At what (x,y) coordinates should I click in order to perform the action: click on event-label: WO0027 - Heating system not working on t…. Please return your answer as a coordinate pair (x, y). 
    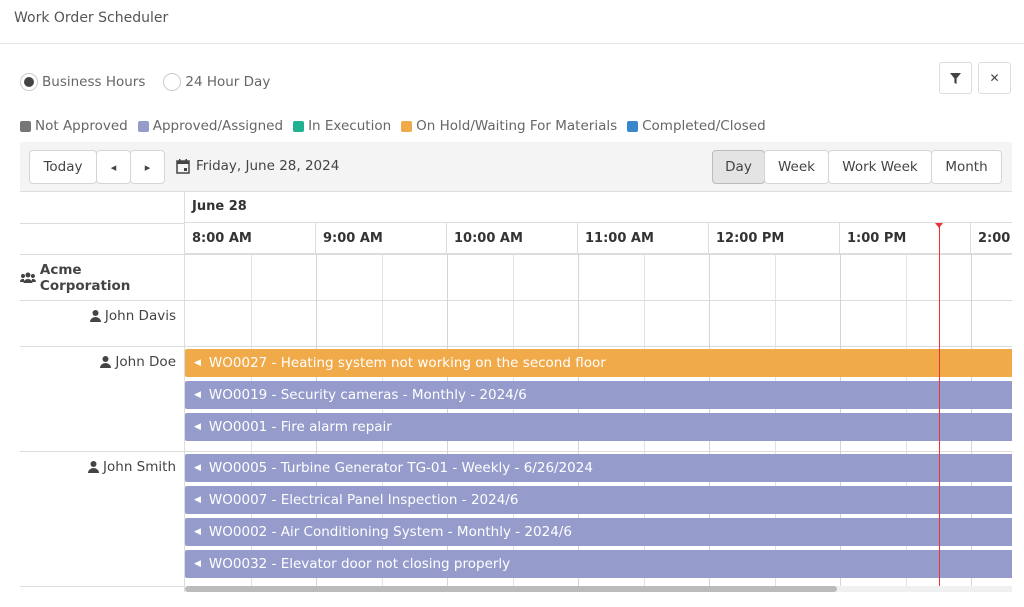
    Looking at the image, I should click on (407, 363).